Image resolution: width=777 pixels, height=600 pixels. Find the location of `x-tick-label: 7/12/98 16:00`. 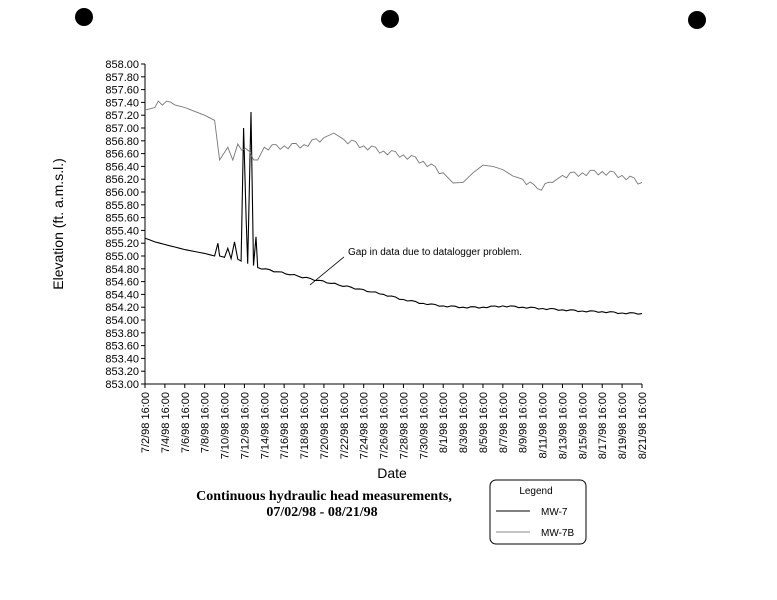

x-tick-label: 7/12/98 16:00 is located at coordinates (245, 425).